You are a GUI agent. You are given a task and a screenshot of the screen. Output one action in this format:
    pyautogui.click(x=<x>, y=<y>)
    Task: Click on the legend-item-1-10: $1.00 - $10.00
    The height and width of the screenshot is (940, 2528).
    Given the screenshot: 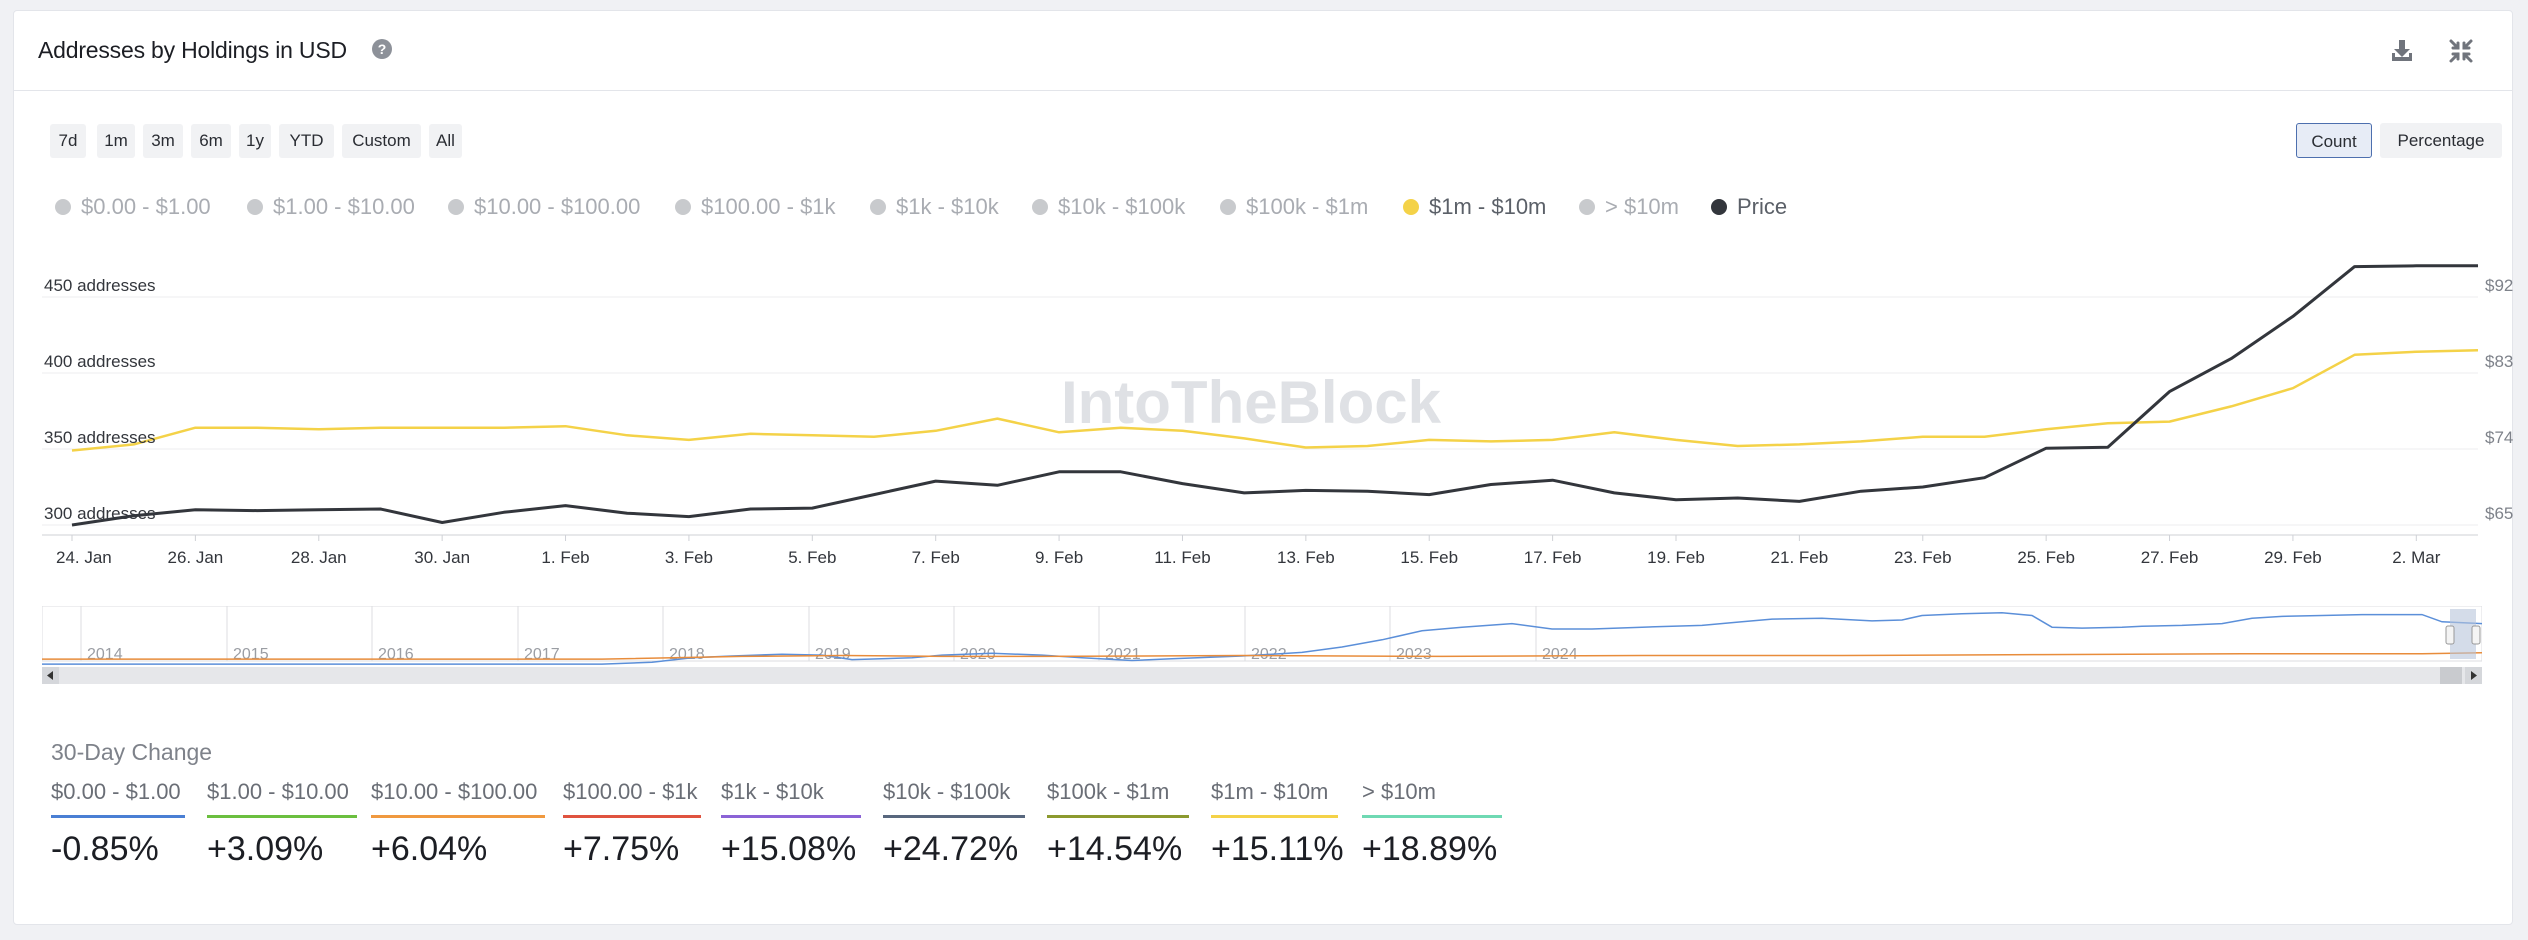 What is the action you would take?
    pyautogui.click(x=331, y=207)
    